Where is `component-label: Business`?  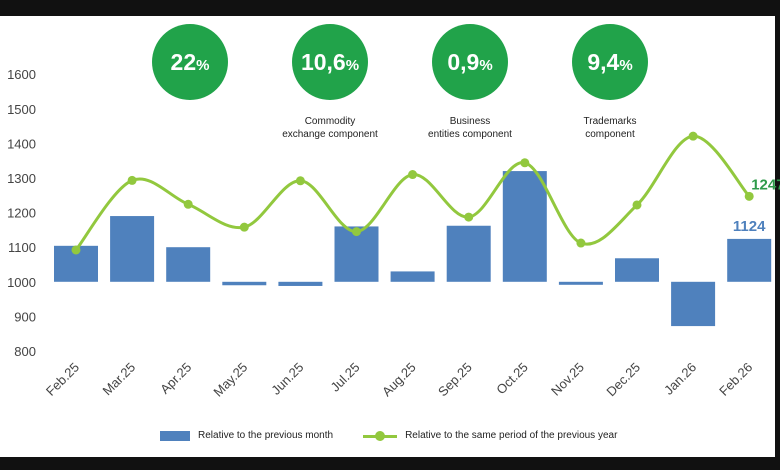 component-label: Business is located at coordinates (470, 121).